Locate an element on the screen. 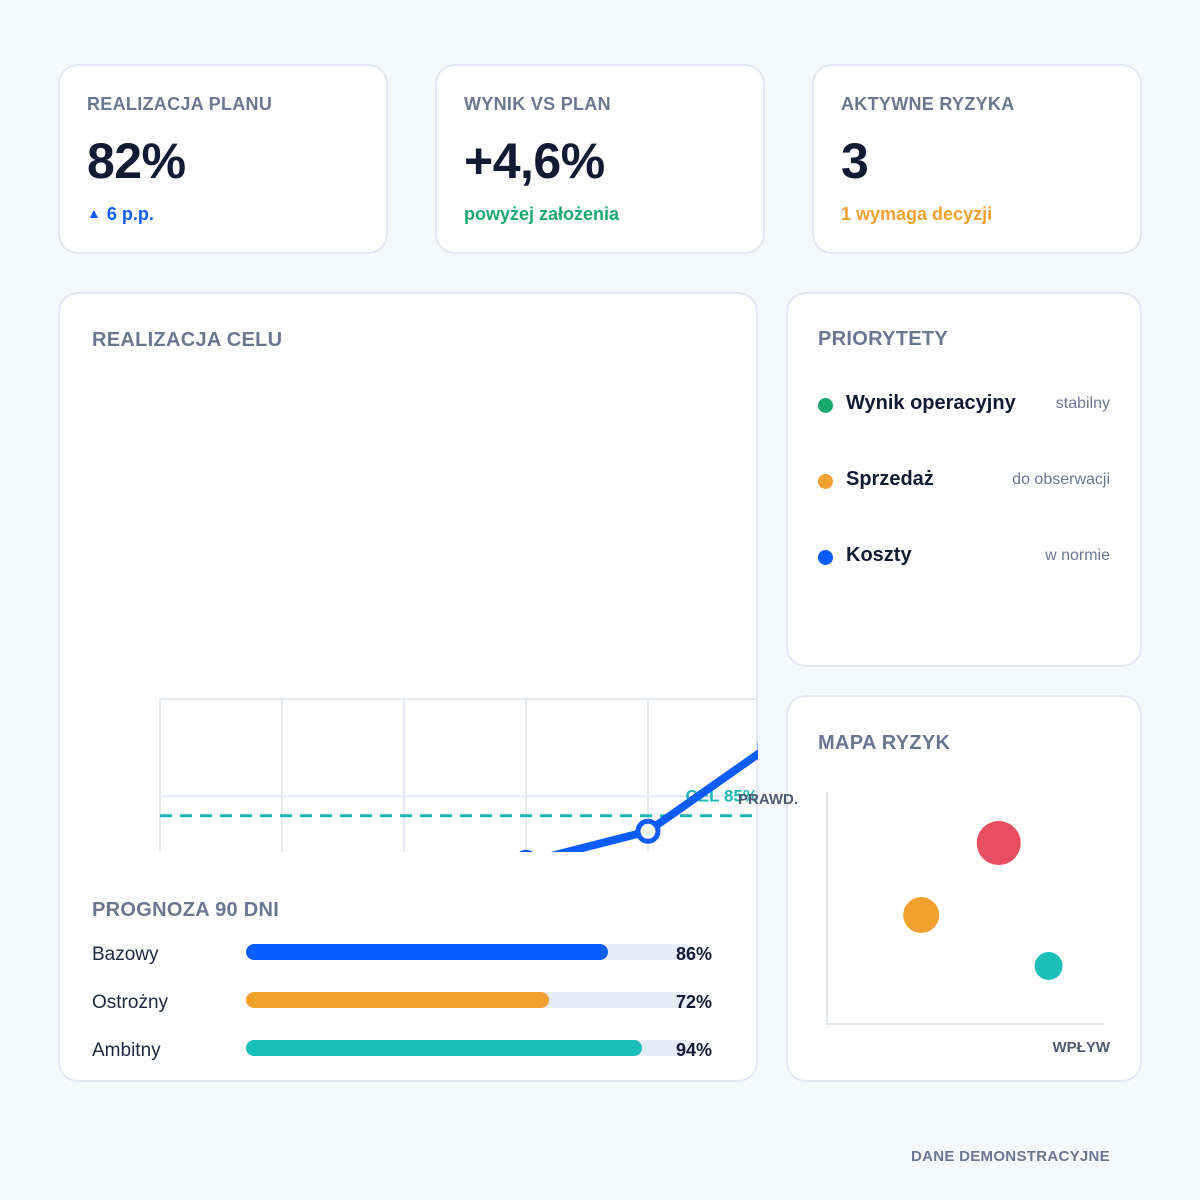 Image resolution: width=1200 pixels, height=1200 pixels. kpi-subtext: 1 wymaga decyzji is located at coordinates (917, 214).